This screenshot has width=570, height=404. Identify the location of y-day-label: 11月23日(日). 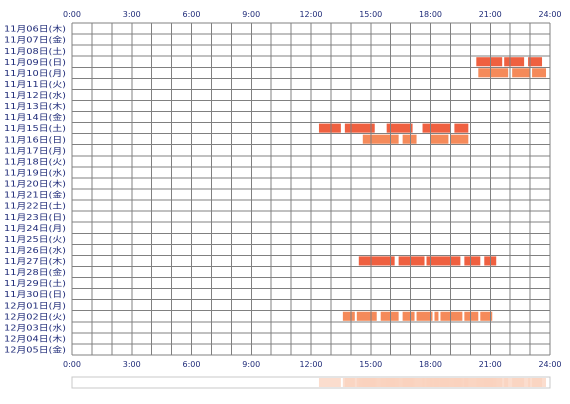
(35, 217).